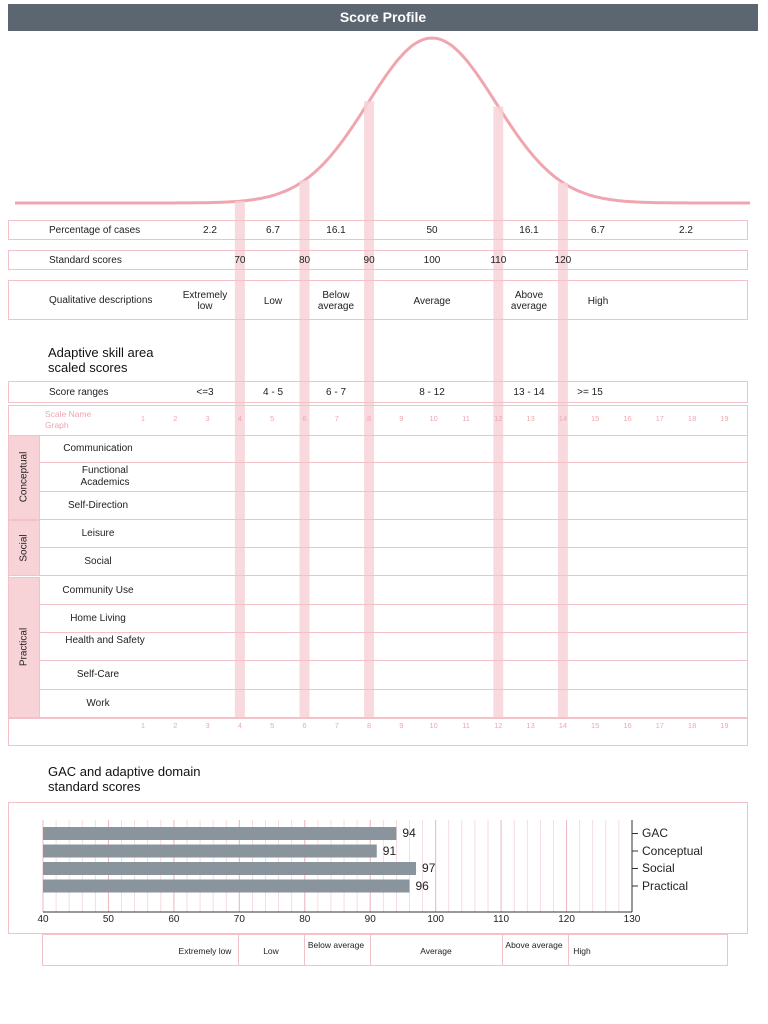 The width and height of the screenshot is (768, 1024). Describe the element at coordinates (563, 260) in the screenshot. I see `standard-score-value: 120` at that location.